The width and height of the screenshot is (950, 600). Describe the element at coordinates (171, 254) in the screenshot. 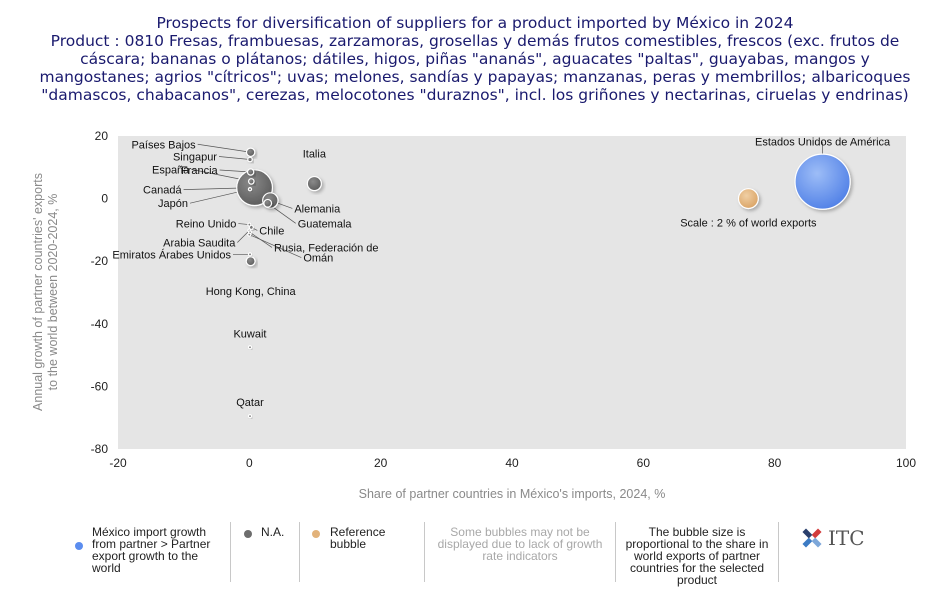

I see `bubble-label: Emiratos Árabes Unidos` at that location.